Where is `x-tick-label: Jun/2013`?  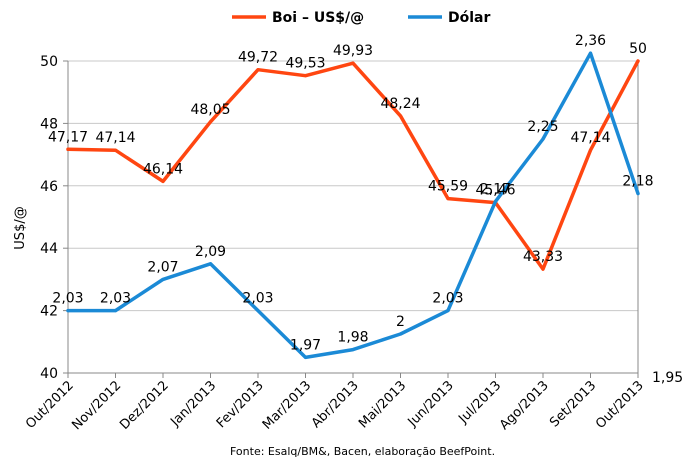
x-tick-label: Jun/2013 is located at coordinates (431, 404).